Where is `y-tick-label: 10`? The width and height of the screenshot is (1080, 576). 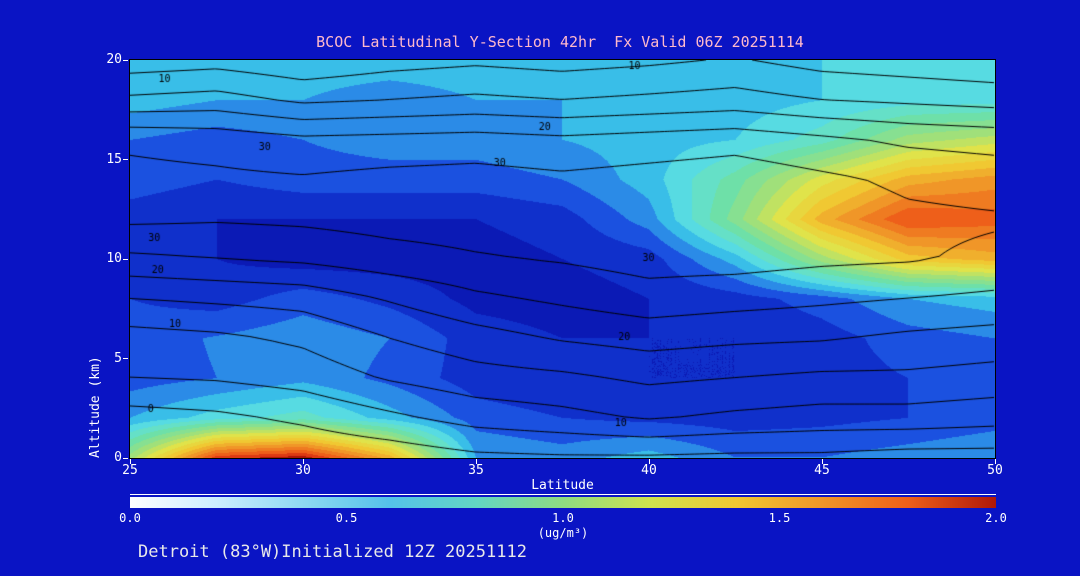
y-tick-label: 10 is located at coordinates (114, 258).